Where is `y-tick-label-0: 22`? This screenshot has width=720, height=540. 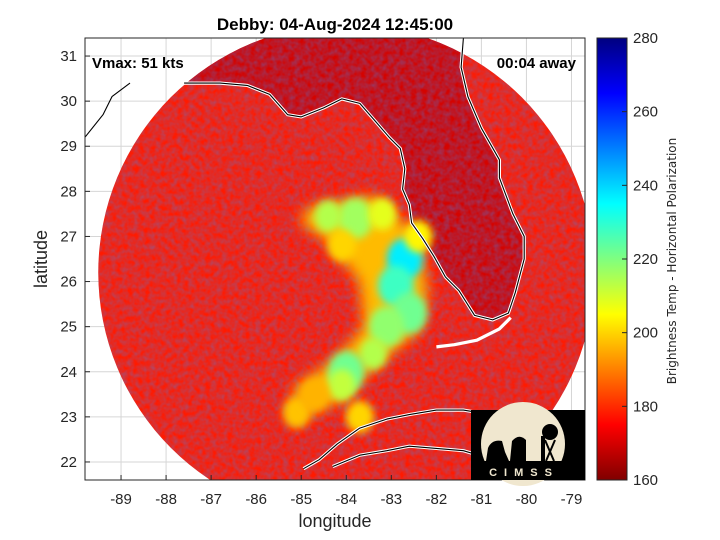
y-tick-label-0: 22 is located at coordinates (68, 462).